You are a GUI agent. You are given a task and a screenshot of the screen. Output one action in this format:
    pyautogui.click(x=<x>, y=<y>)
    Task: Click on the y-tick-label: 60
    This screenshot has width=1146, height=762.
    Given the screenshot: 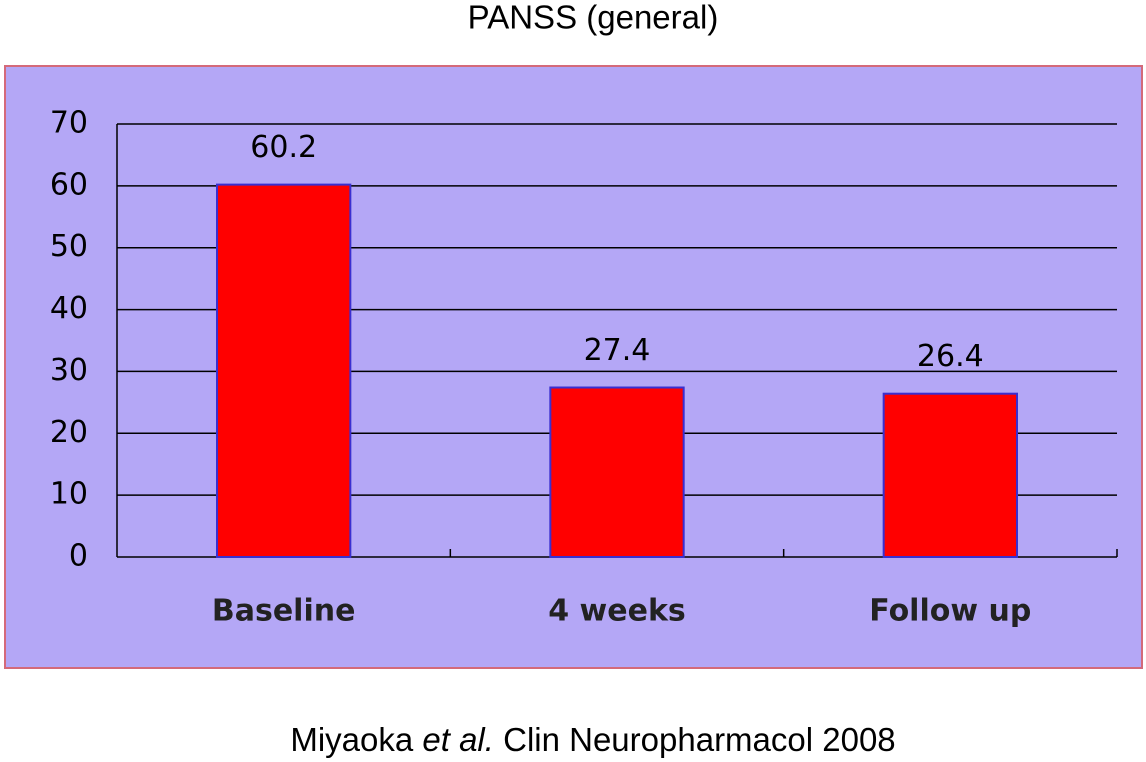 What is the action you would take?
    pyautogui.click(x=69, y=184)
    